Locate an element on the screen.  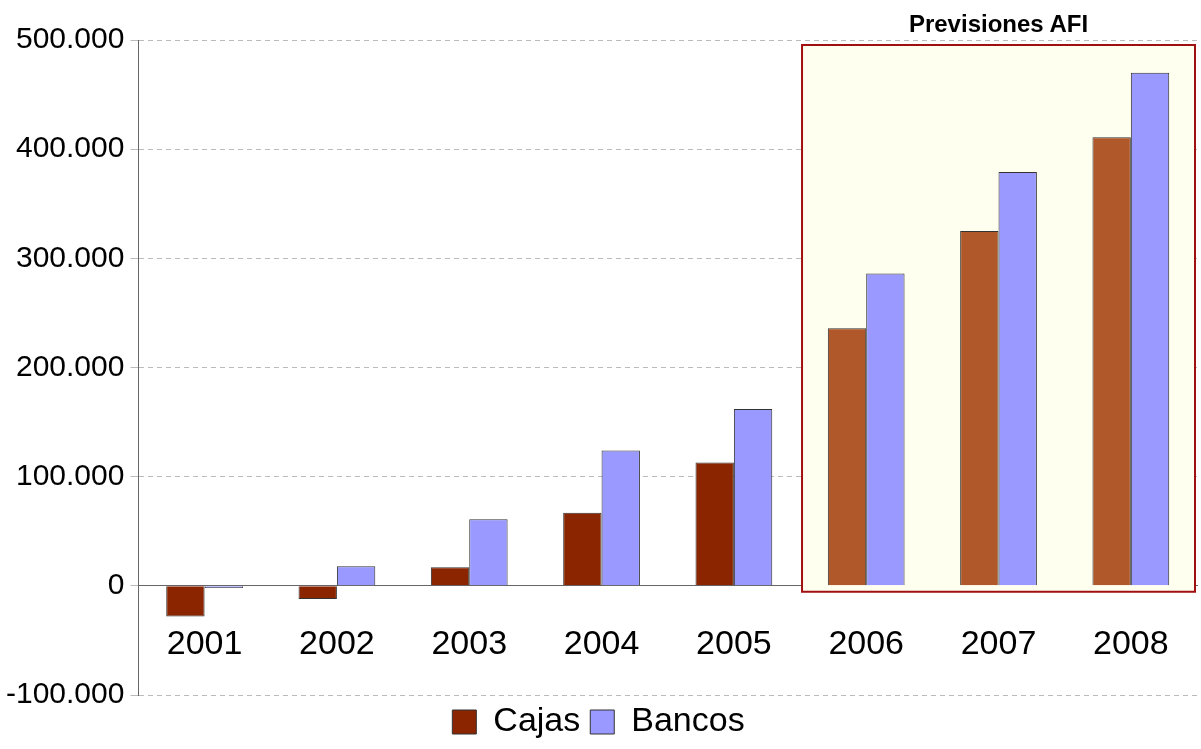
band-label: Previsiones AFI is located at coordinates (998, 23).